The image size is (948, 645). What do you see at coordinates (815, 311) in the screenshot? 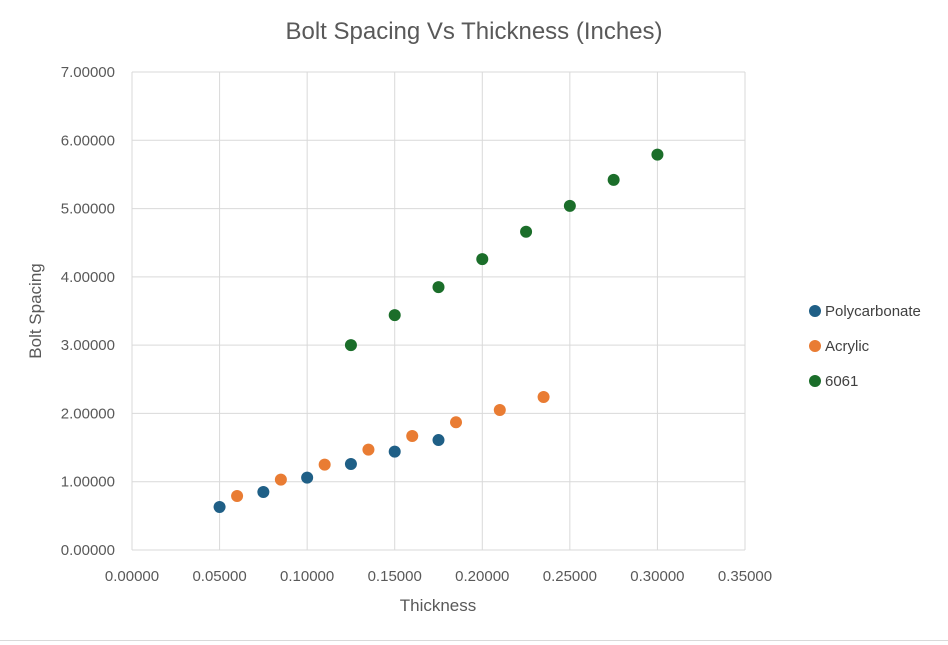
I see `legend-marker-polycarbonate` at bounding box center [815, 311].